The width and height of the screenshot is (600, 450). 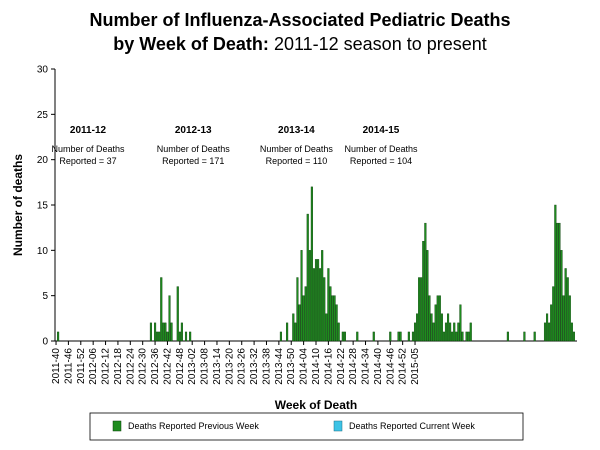 What do you see at coordinates (366, 366) in the screenshot?
I see `x-tick-label: 2014-34` at bounding box center [366, 366].